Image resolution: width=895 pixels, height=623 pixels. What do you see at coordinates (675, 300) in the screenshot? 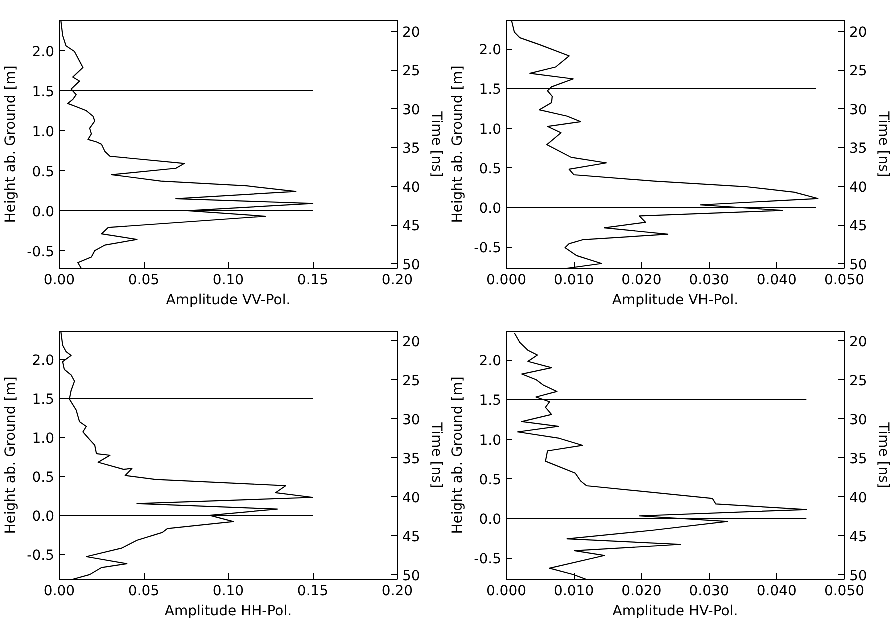
I see `x-axis-title: Amplitude VH-Pol.` at bounding box center [675, 300].